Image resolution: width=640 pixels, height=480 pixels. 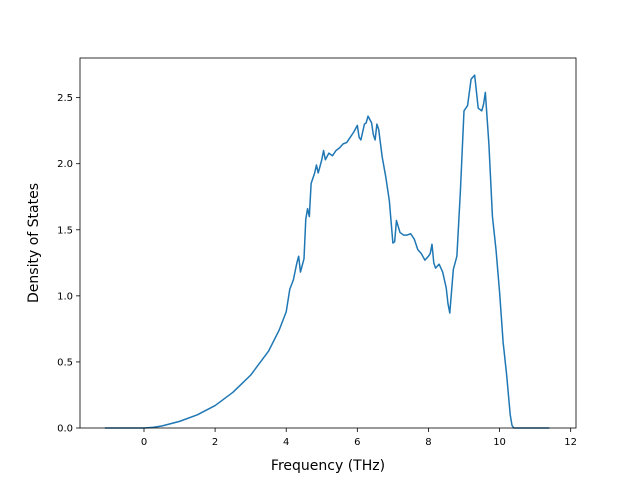 What do you see at coordinates (499, 442) in the screenshot?
I see `x-tick-label: 10` at bounding box center [499, 442].